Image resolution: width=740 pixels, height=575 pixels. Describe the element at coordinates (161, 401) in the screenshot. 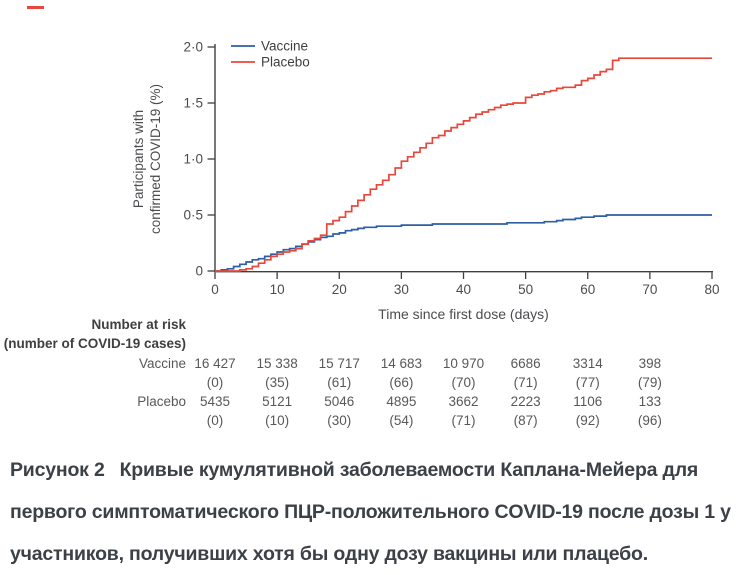

I see `risk-row-label-placebo: Placebo` at that location.